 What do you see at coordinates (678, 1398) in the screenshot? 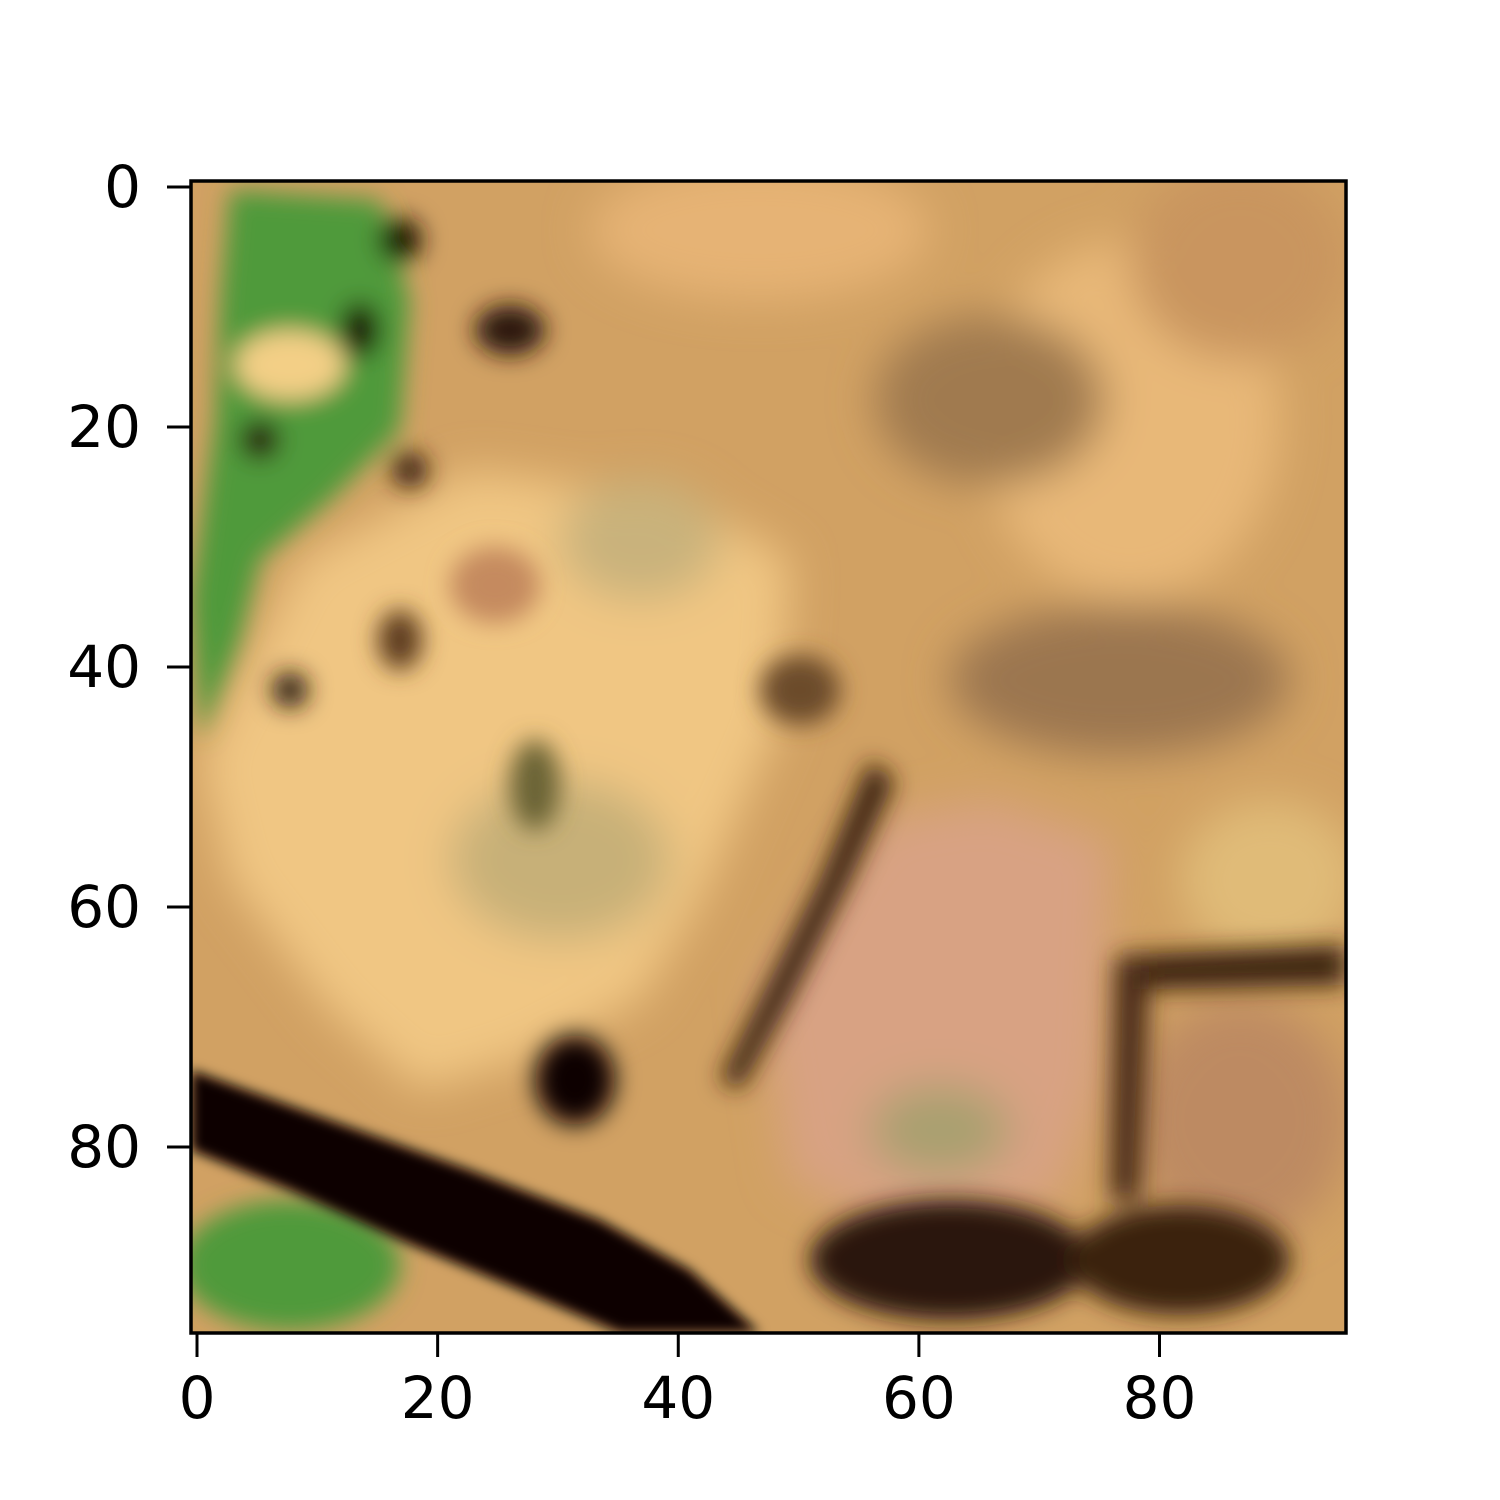
I see `x-tick-label: 40` at bounding box center [678, 1398].